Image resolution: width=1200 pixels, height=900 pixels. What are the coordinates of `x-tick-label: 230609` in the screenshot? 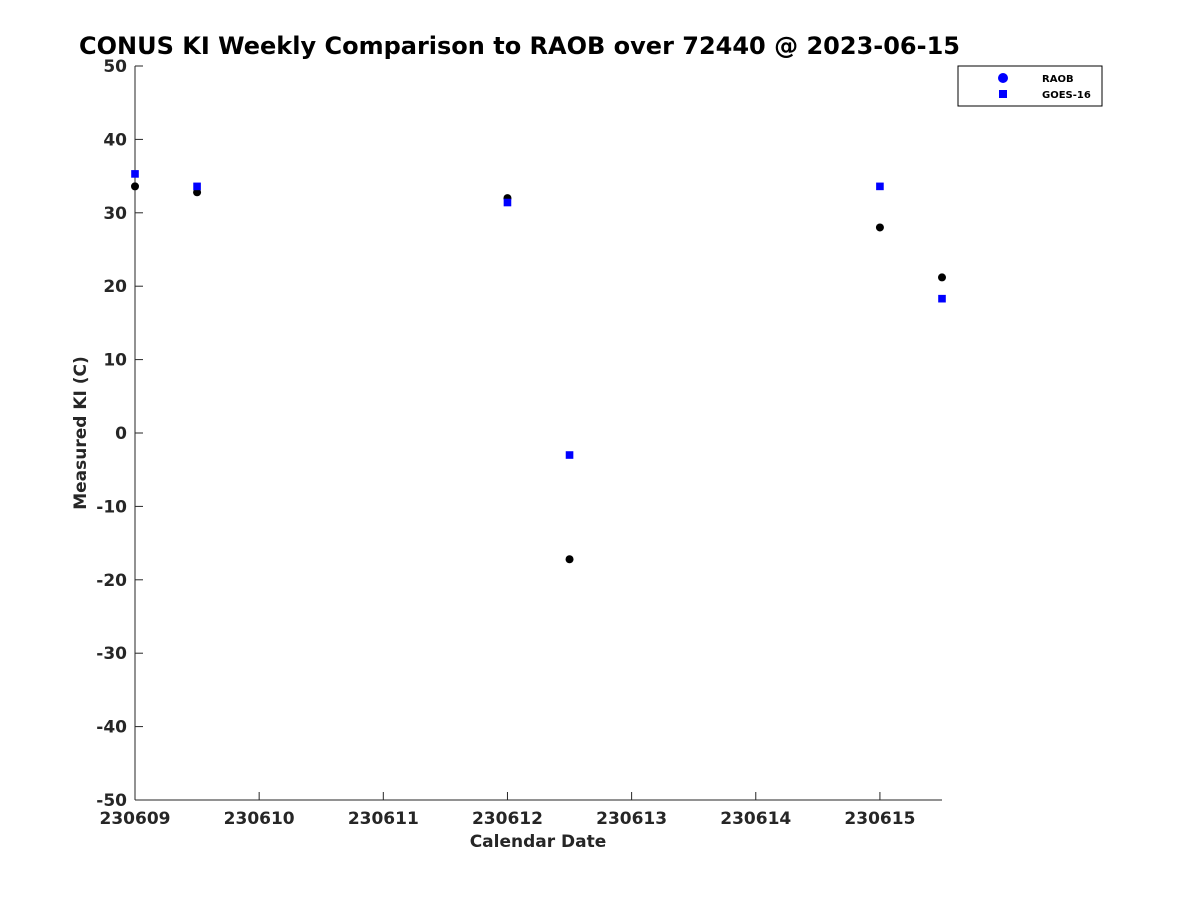 It's located at (135, 819).